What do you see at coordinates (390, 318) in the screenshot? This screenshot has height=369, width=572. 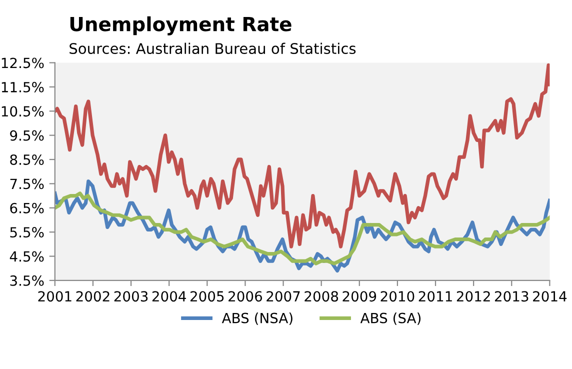 I see `legend-label: ABS (SA)` at bounding box center [390, 318].